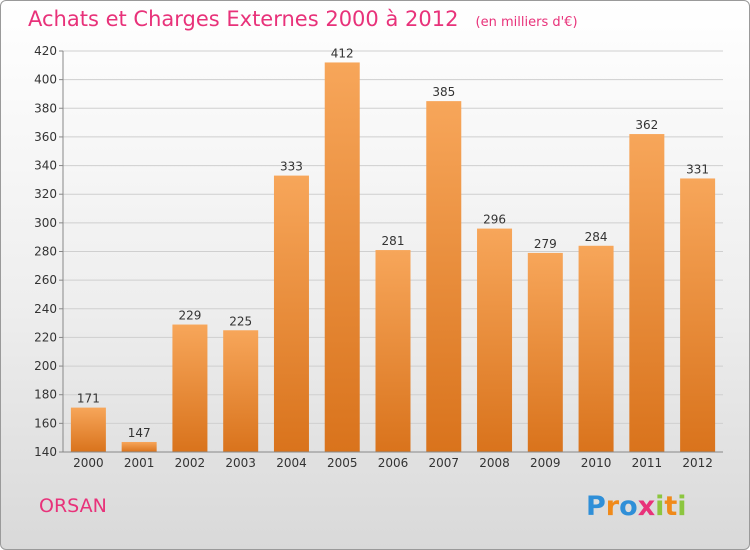 The height and width of the screenshot is (550, 750). I want to click on x-tick-label: 2000, so click(88, 463).